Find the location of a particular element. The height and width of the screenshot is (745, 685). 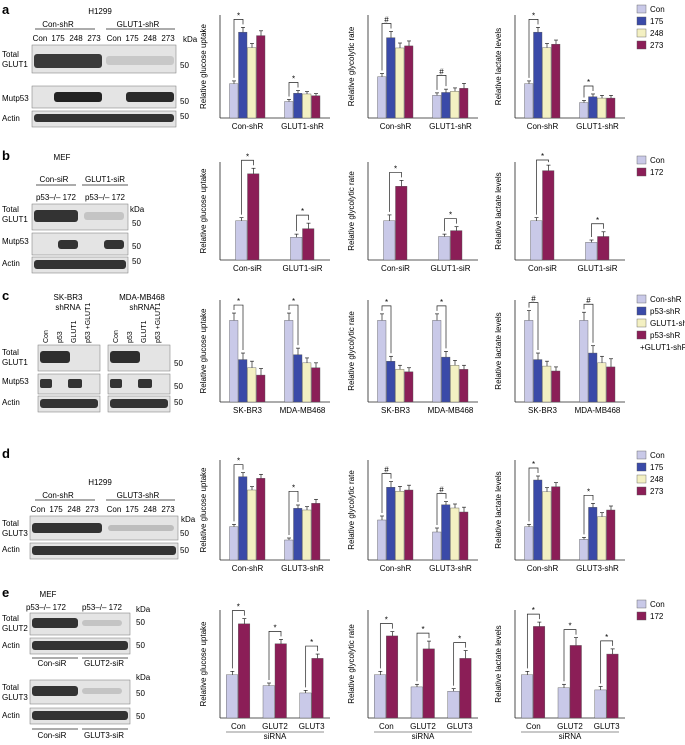

blot-e-marker: 50 is located at coordinates (140, 716).